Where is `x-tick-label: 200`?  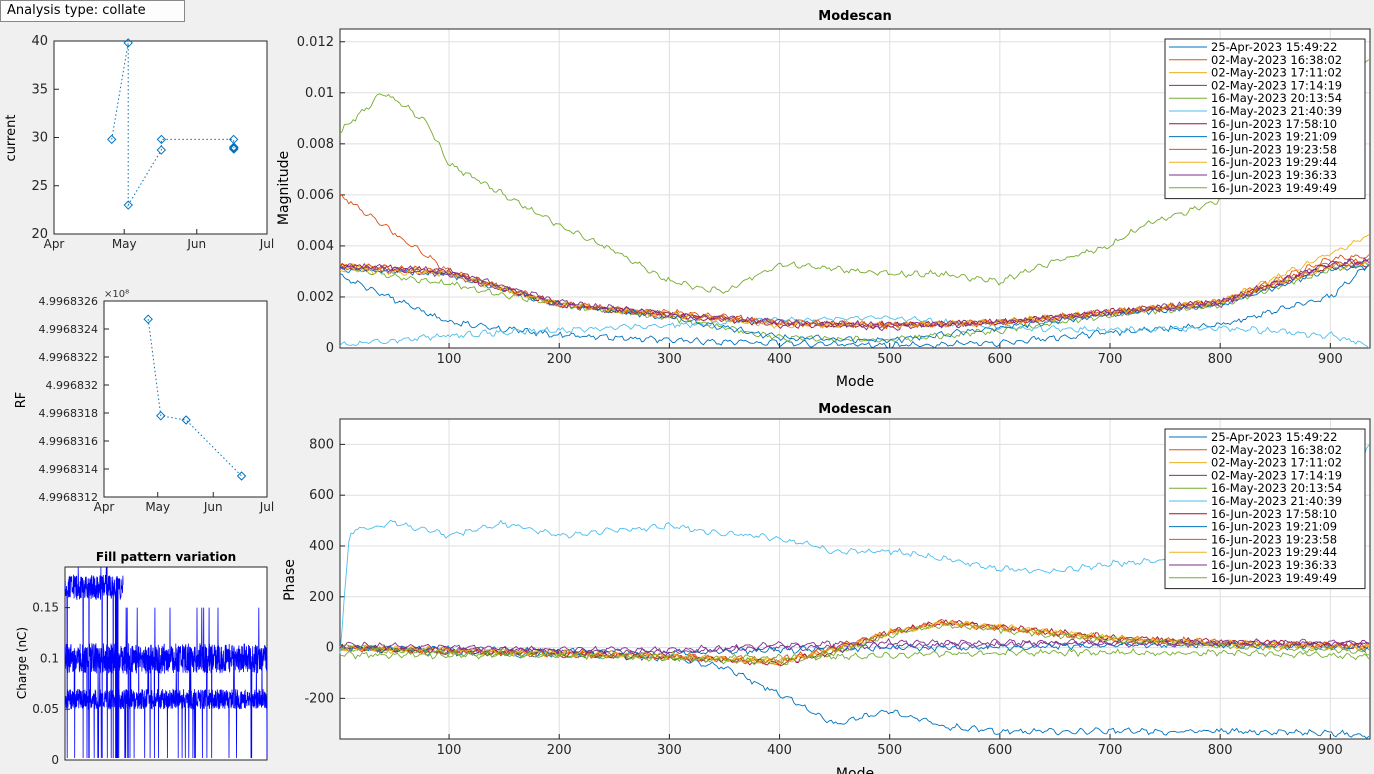
x-tick-label: 200 is located at coordinates (559, 359).